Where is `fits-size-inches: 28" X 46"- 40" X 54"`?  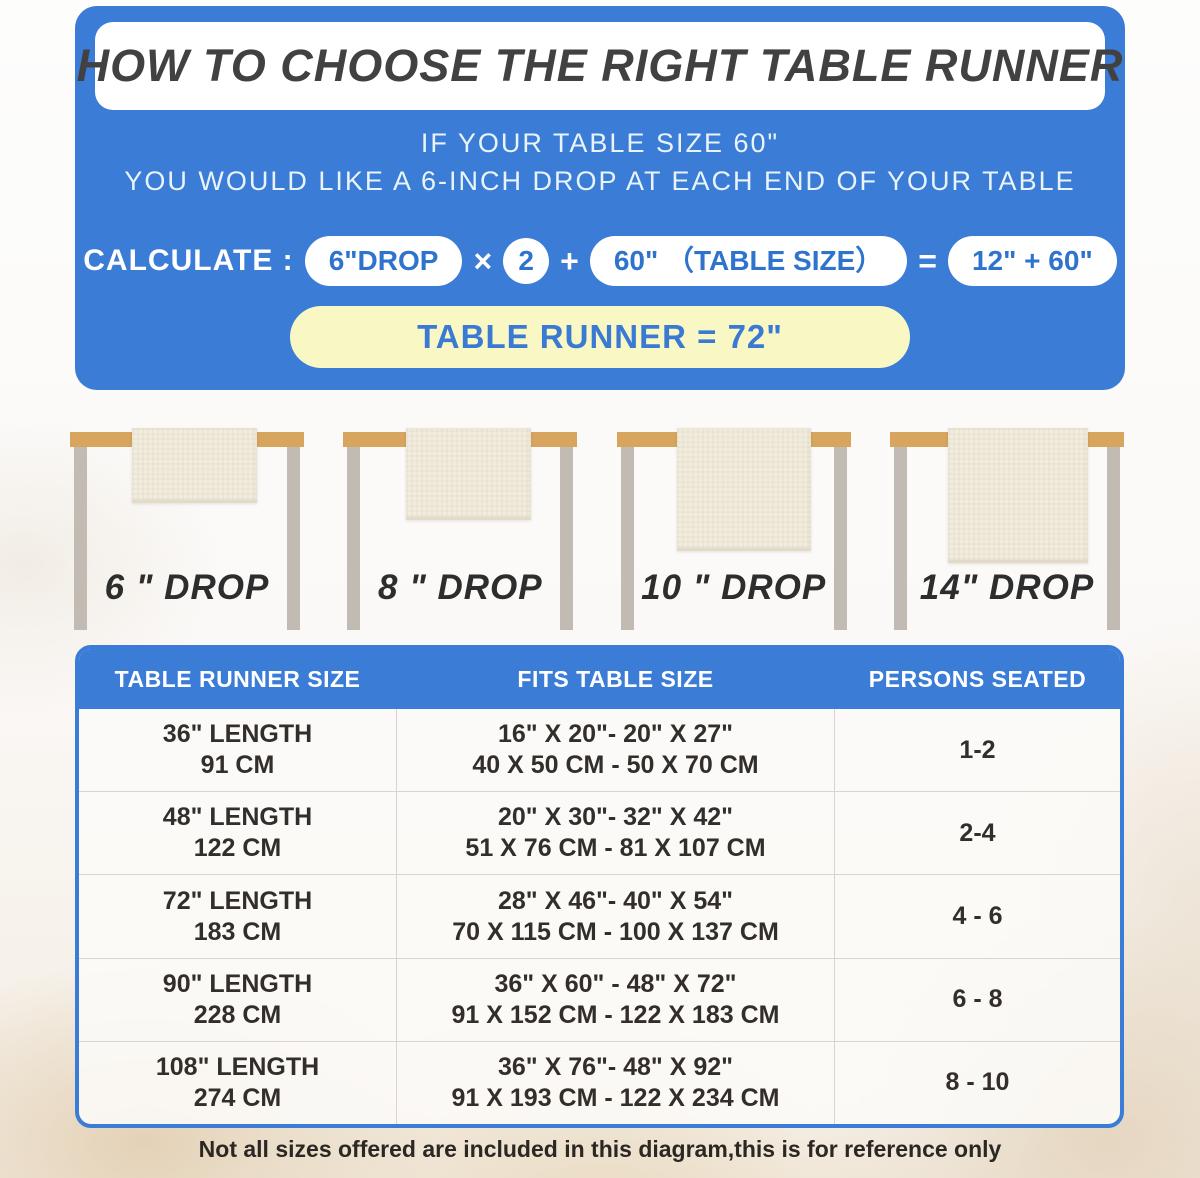 fits-size-inches: 28" X 46"- 40" X 54" is located at coordinates (615, 900).